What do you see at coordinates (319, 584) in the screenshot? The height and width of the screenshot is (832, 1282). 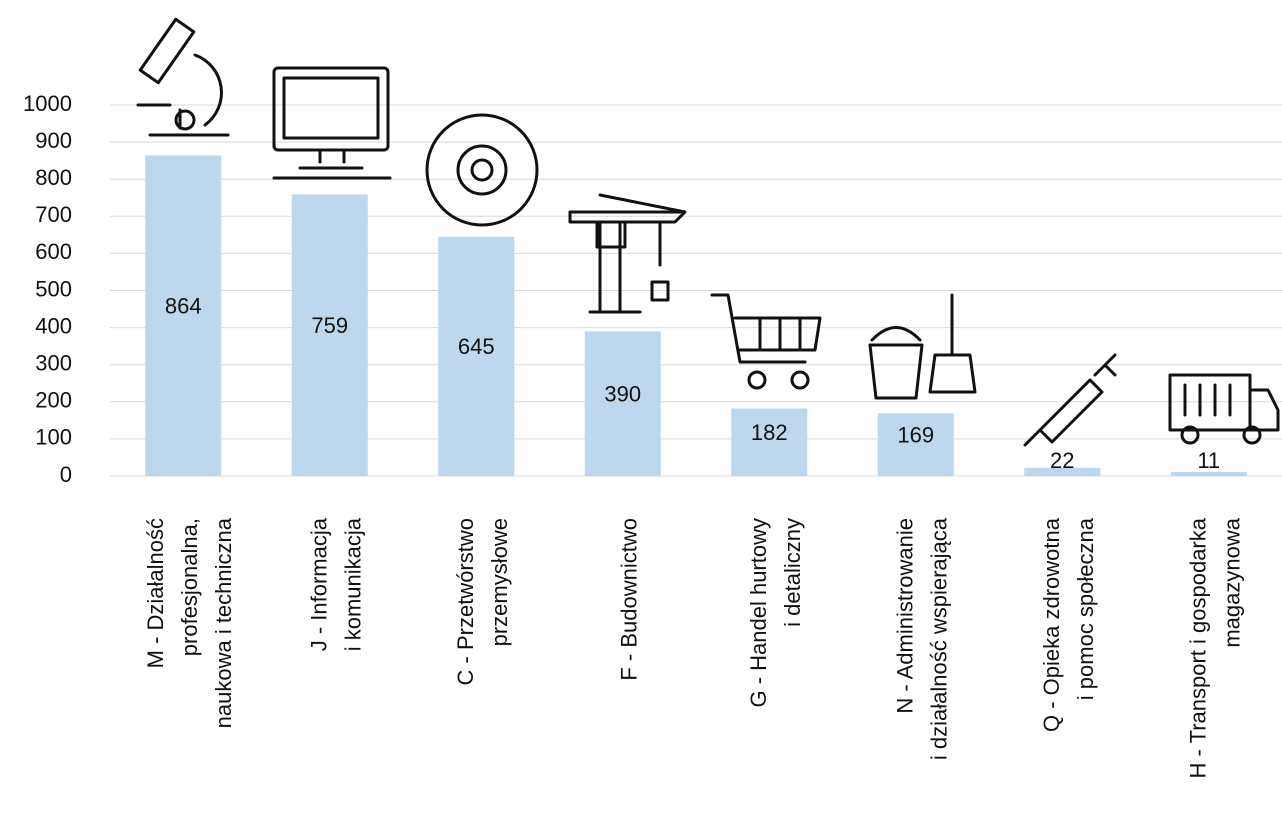 I see `x-tick-label: J - Informacja` at bounding box center [319, 584].